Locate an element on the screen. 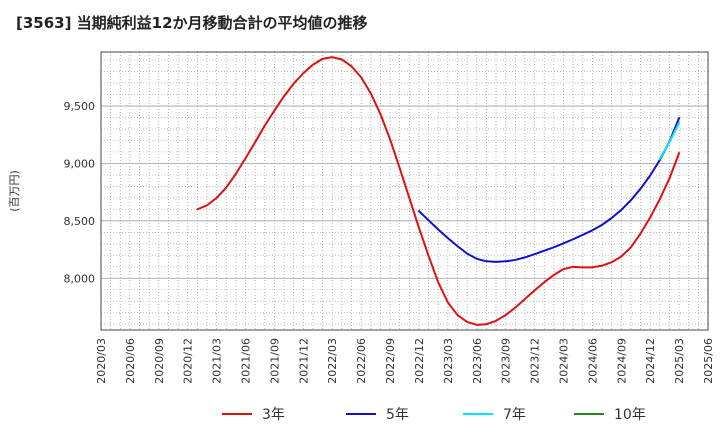  legend-label: 10年 is located at coordinates (630, 415).